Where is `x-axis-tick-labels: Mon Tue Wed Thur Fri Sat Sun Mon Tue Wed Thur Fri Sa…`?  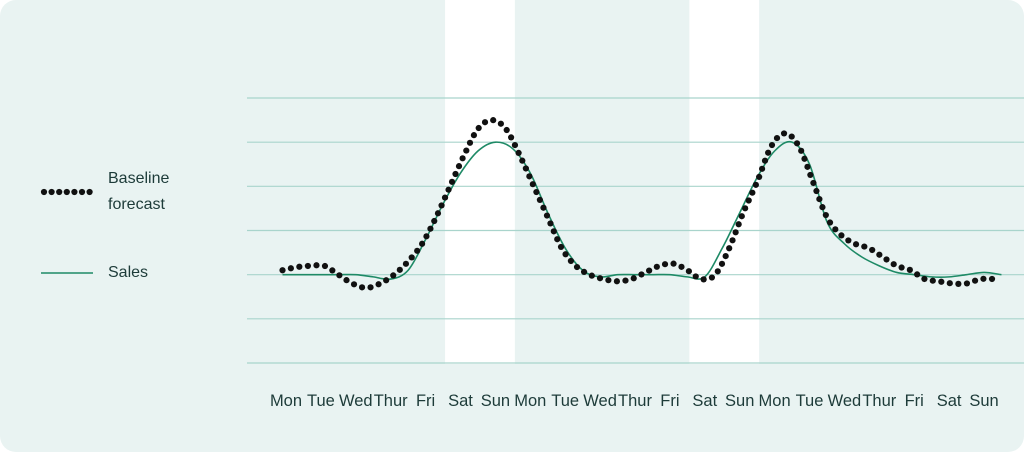
x-axis-tick-labels: Mon Tue Wed Thur Fri Sat Sun Mon Tue Wed Thur Fri Sa… is located at coordinates (634, 401).